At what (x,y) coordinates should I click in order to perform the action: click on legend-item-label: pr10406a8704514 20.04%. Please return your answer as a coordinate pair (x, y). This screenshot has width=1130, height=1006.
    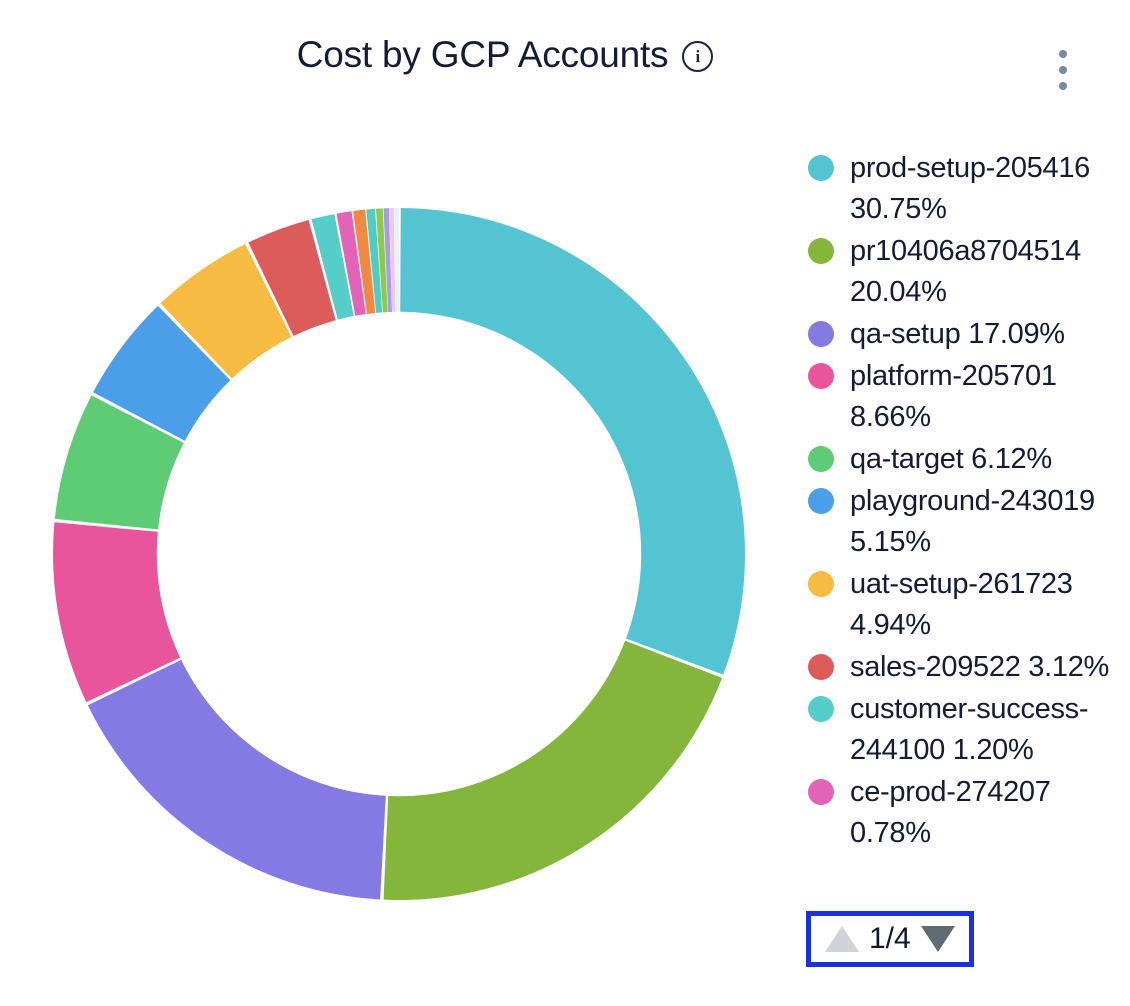
    Looking at the image, I should click on (965, 271).